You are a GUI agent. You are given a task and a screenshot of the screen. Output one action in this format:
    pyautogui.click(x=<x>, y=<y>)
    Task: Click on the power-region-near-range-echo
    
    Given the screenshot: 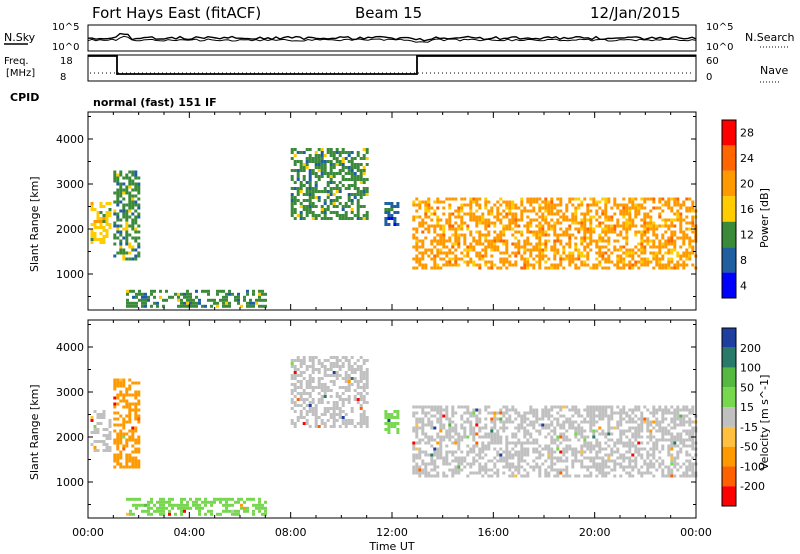 What is the action you would take?
    pyautogui.click(x=196, y=298)
    